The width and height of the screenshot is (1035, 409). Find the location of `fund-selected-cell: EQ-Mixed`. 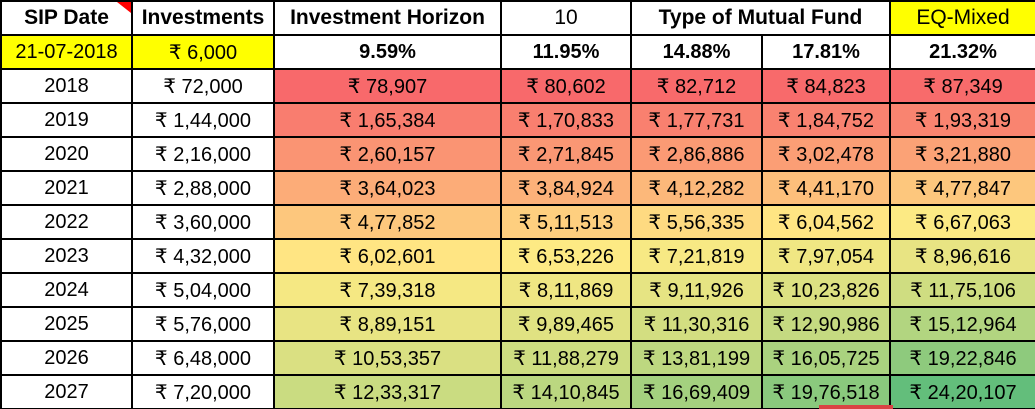

fund-selected-cell: EQ-Mixed is located at coordinates (962, 18).